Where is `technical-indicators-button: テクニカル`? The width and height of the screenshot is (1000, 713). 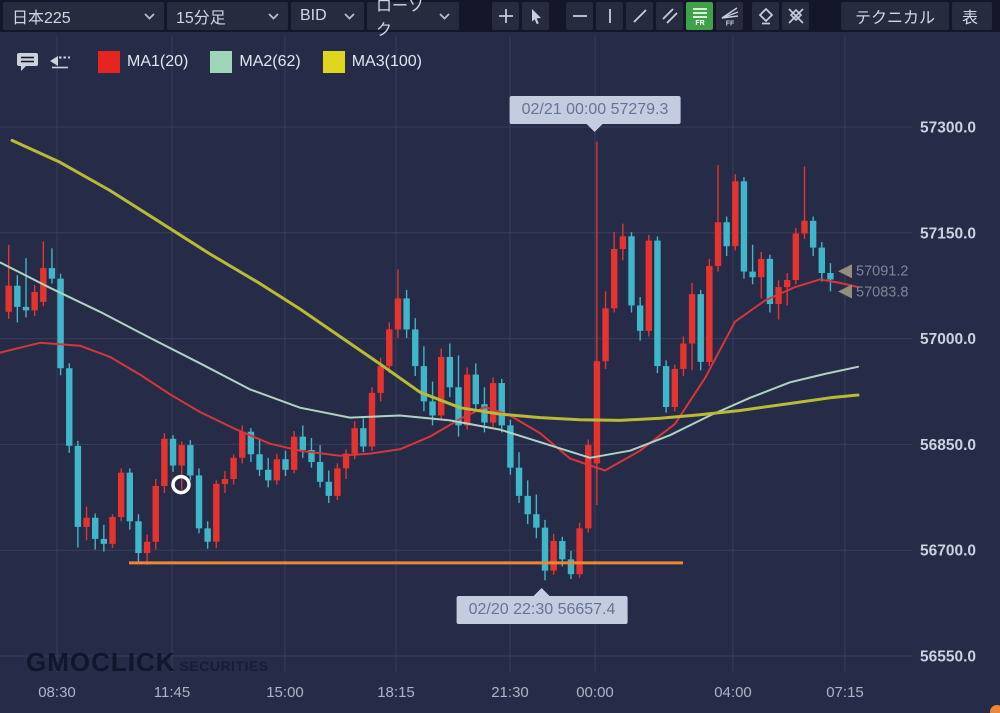
technical-indicators-button: テクニカル is located at coordinates (895, 16).